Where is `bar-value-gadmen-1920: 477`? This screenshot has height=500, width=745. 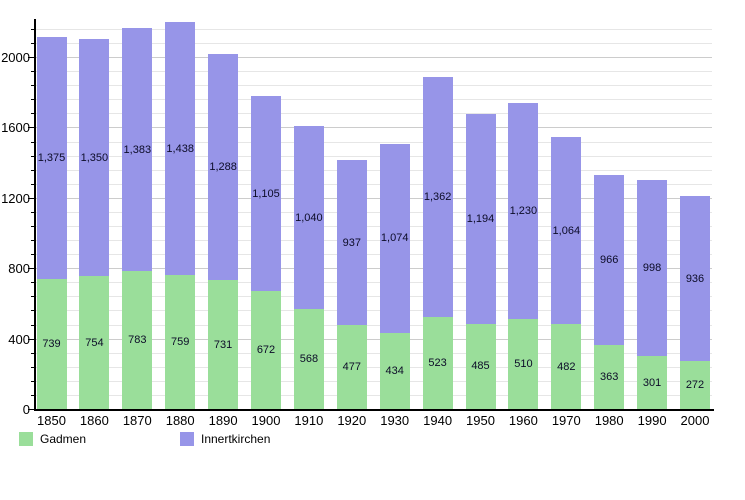 bar-value-gadmen-1920: 477 is located at coordinates (351, 367).